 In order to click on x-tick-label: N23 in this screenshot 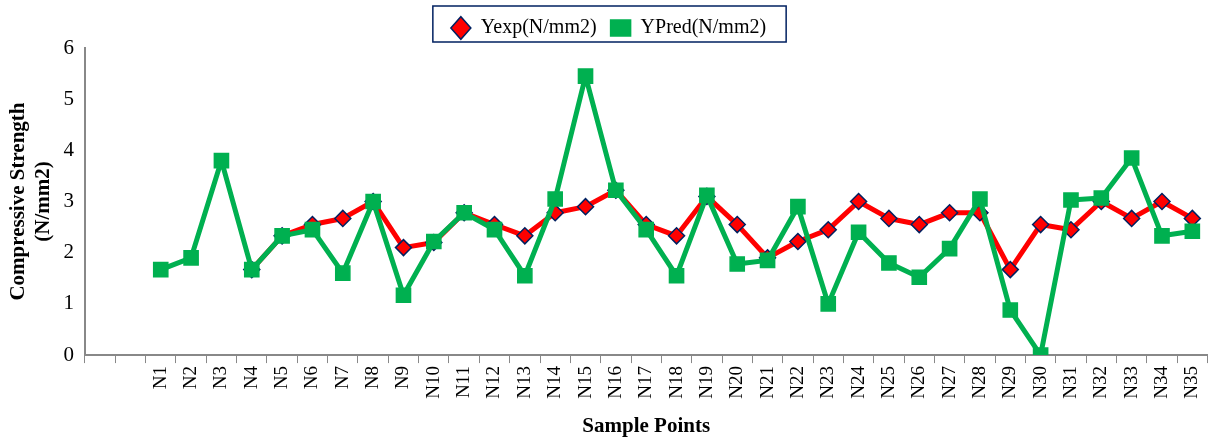, I will do `click(827, 382)`.